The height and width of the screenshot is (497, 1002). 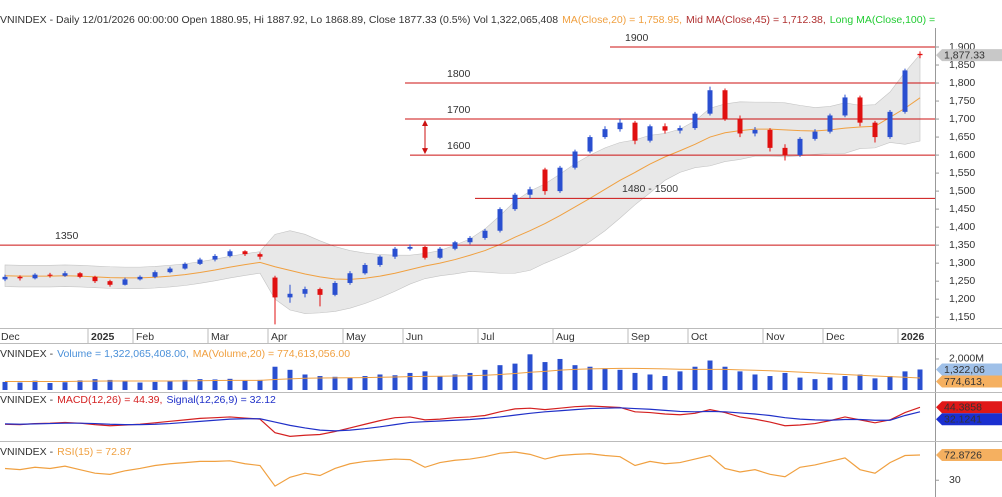 What do you see at coordinates (463, 374) in the screenshot?
I see `volume-ma-line` at bounding box center [463, 374].